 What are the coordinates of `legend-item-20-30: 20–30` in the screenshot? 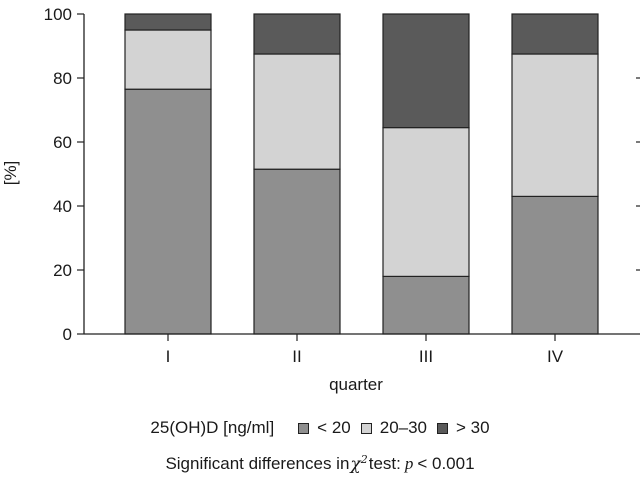 It's located at (394, 428).